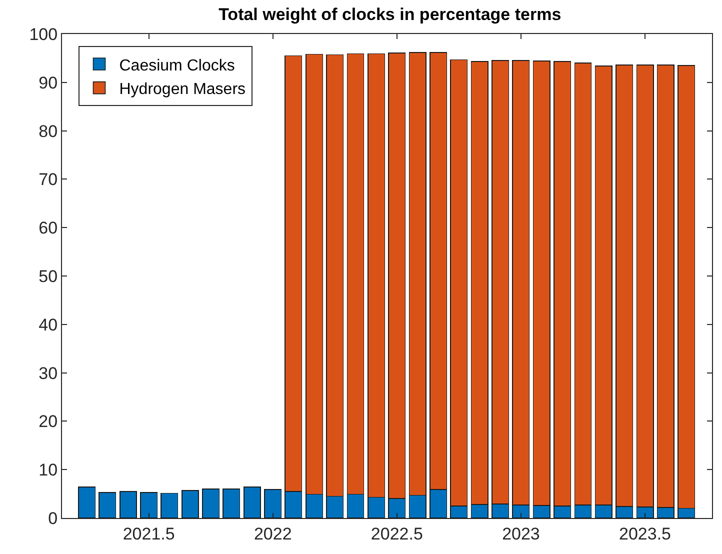 This screenshot has height=554, width=722. Describe the element at coordinates (177, 65) in the screenshot. I see `legend-label: Caesium Clocks` at that location.